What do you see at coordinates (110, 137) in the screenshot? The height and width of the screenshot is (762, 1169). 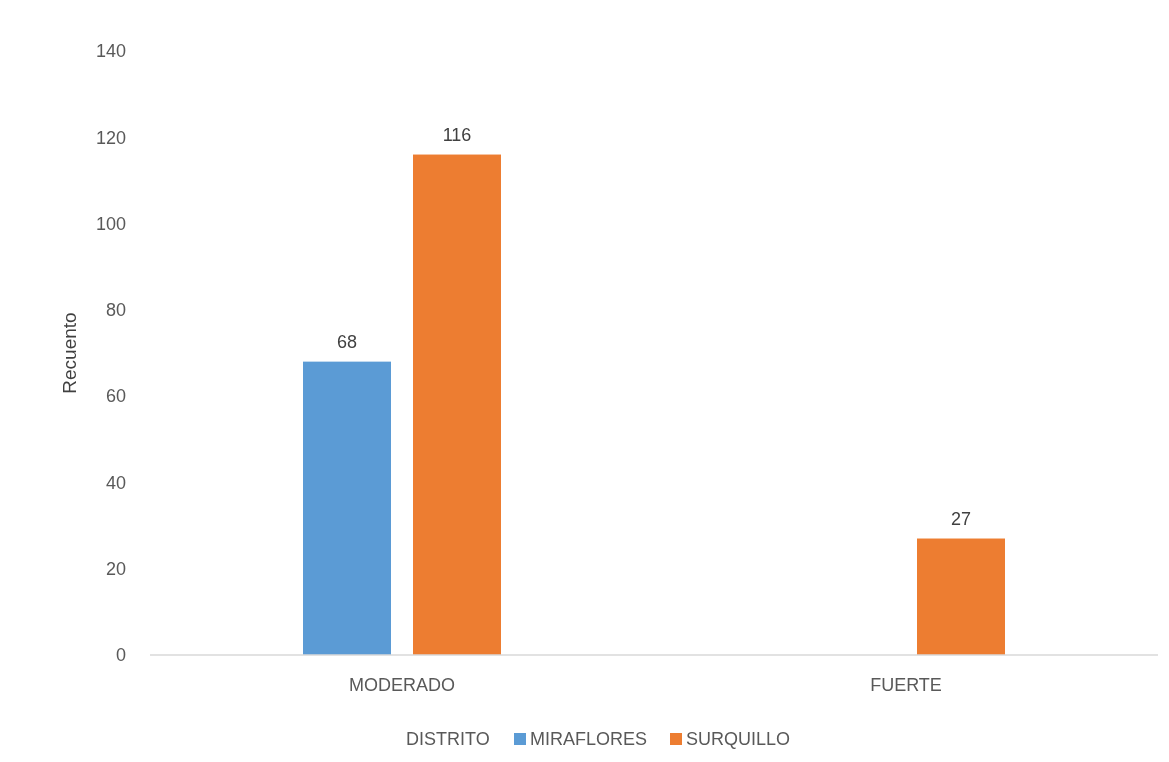 I see `y-tick-label: 120` at bounding box center [110, 137].